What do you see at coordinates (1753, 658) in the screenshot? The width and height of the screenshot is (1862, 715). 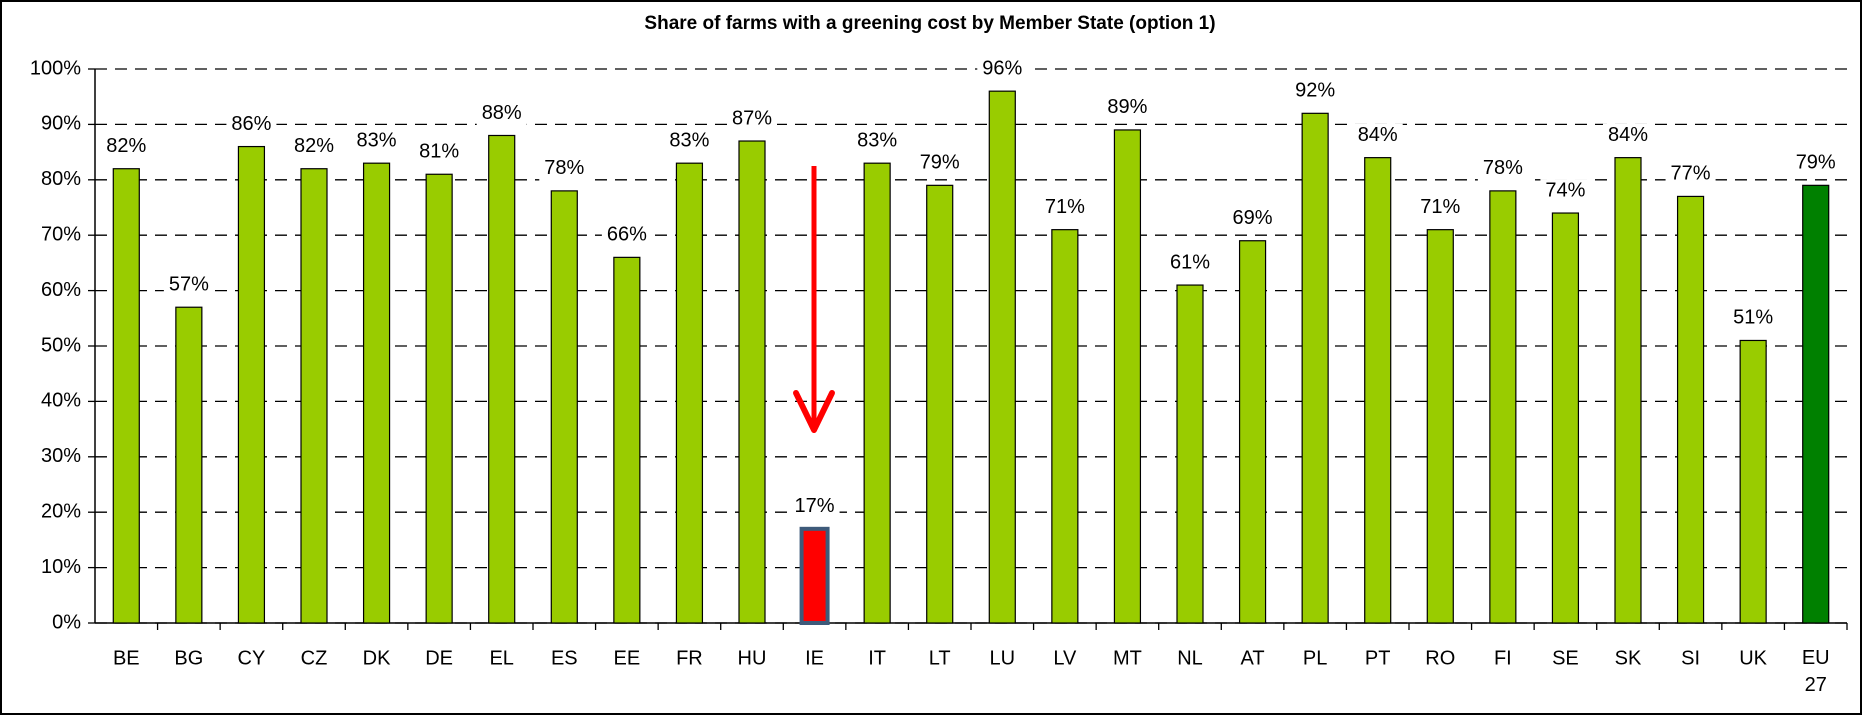 I see `x-tick-label: UK` at bounding box center [1753, 658].